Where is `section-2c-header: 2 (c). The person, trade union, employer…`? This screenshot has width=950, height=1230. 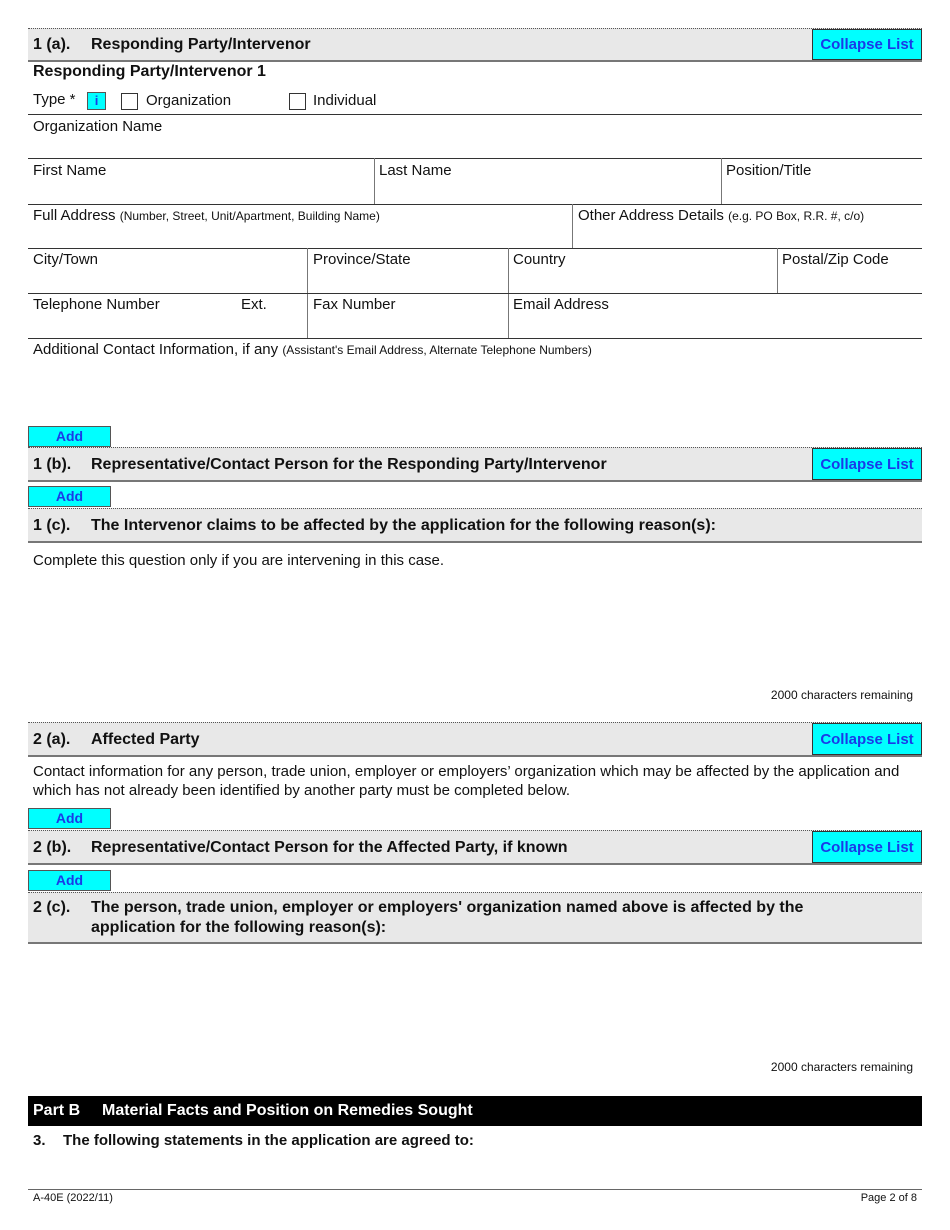
section-2c-header: 2 (c). The person, trade union, employer… is located at coordinates (475, 918).